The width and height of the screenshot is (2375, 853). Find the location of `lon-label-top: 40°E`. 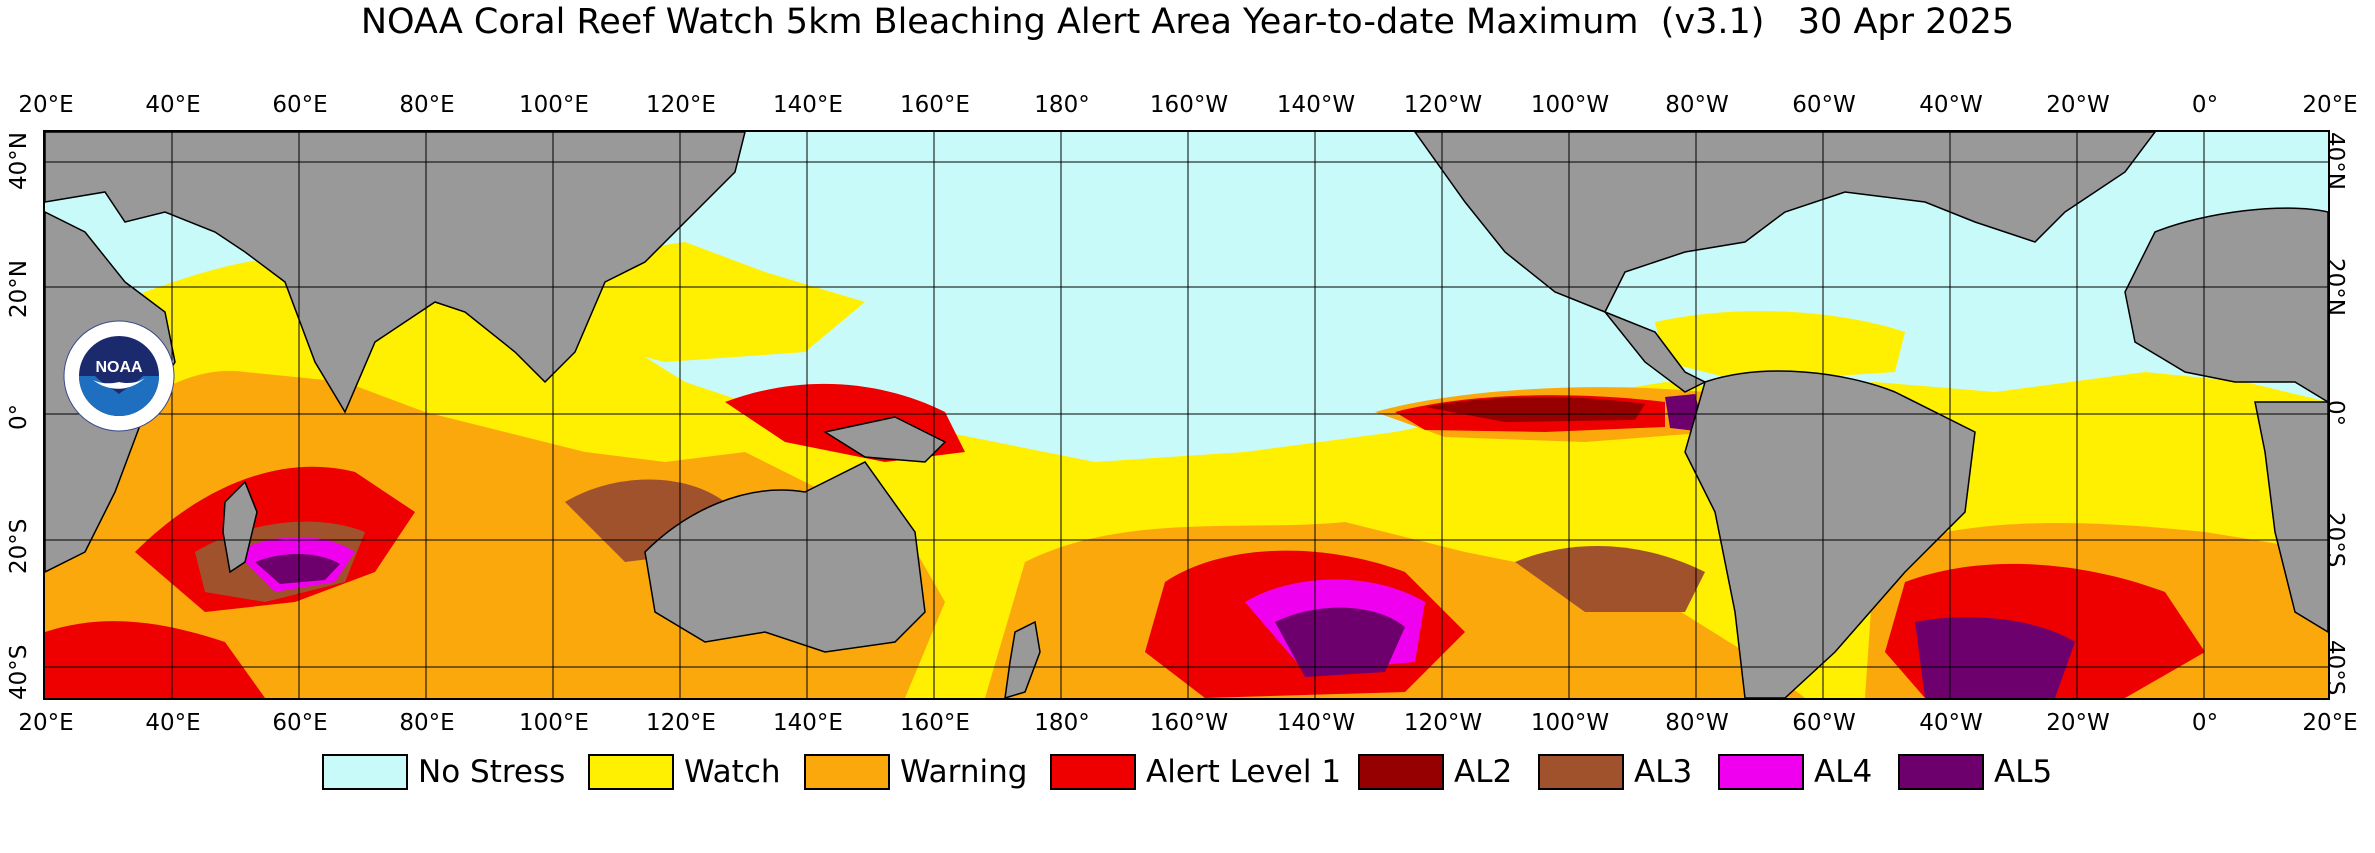

lon-label-top: 40°E is located at coordinates (173, 105).